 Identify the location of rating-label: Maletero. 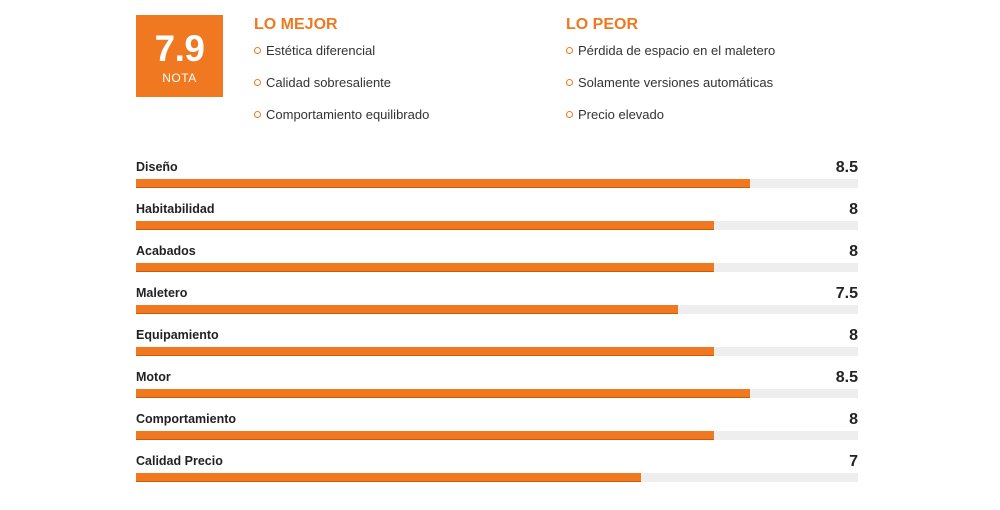
(162, 293).